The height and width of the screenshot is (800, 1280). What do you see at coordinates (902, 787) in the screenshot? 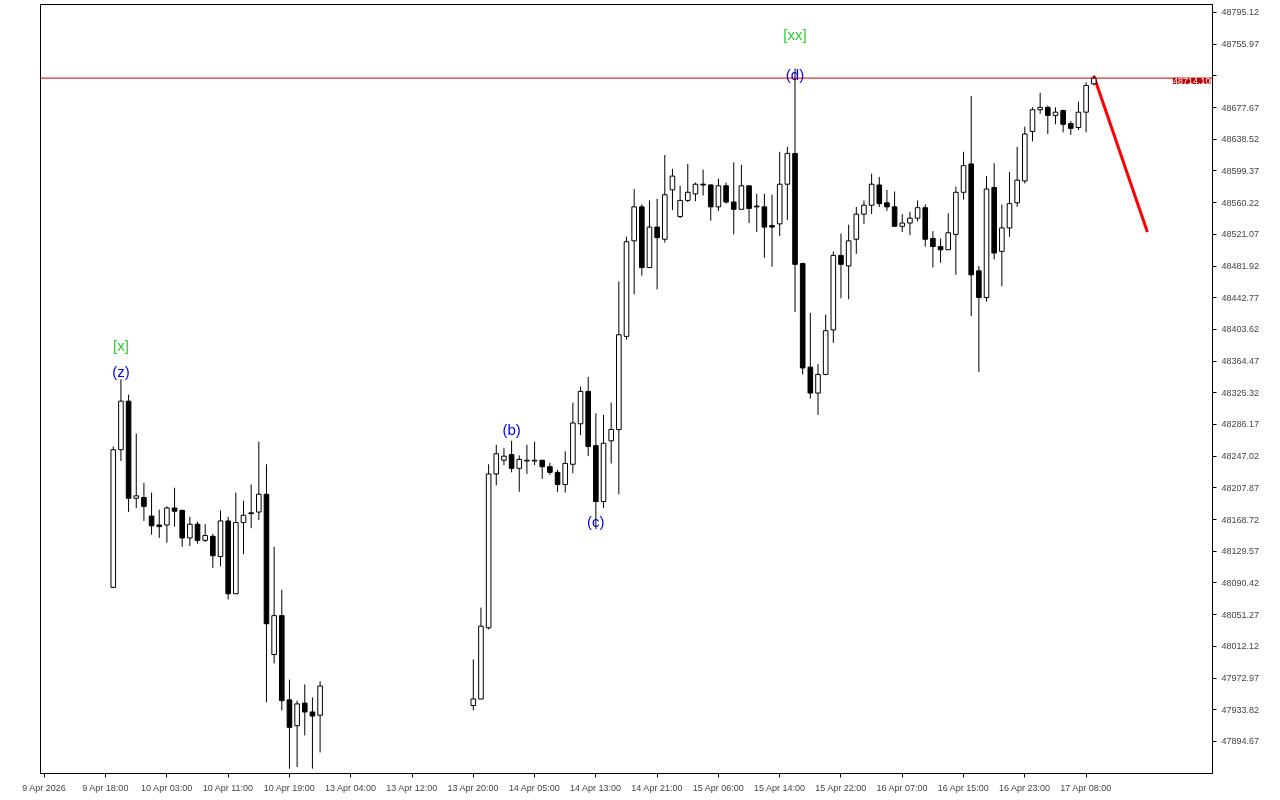
I see `x-tick-label: 16 Apr 07:00` at bounding box center [902, 787].